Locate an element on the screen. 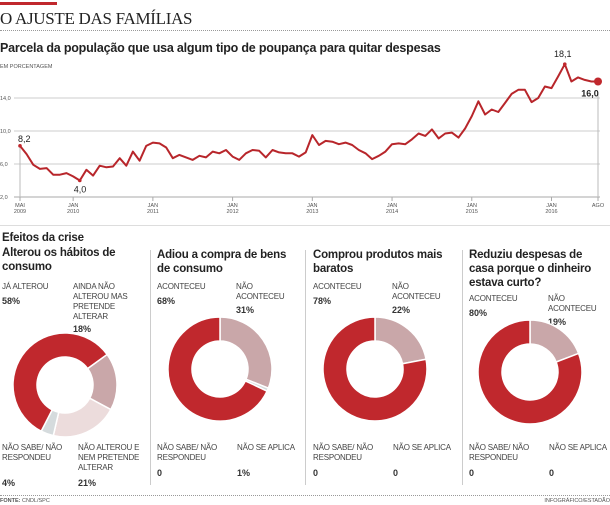  data-label: 18,1 is located at coordinates (563, 54).